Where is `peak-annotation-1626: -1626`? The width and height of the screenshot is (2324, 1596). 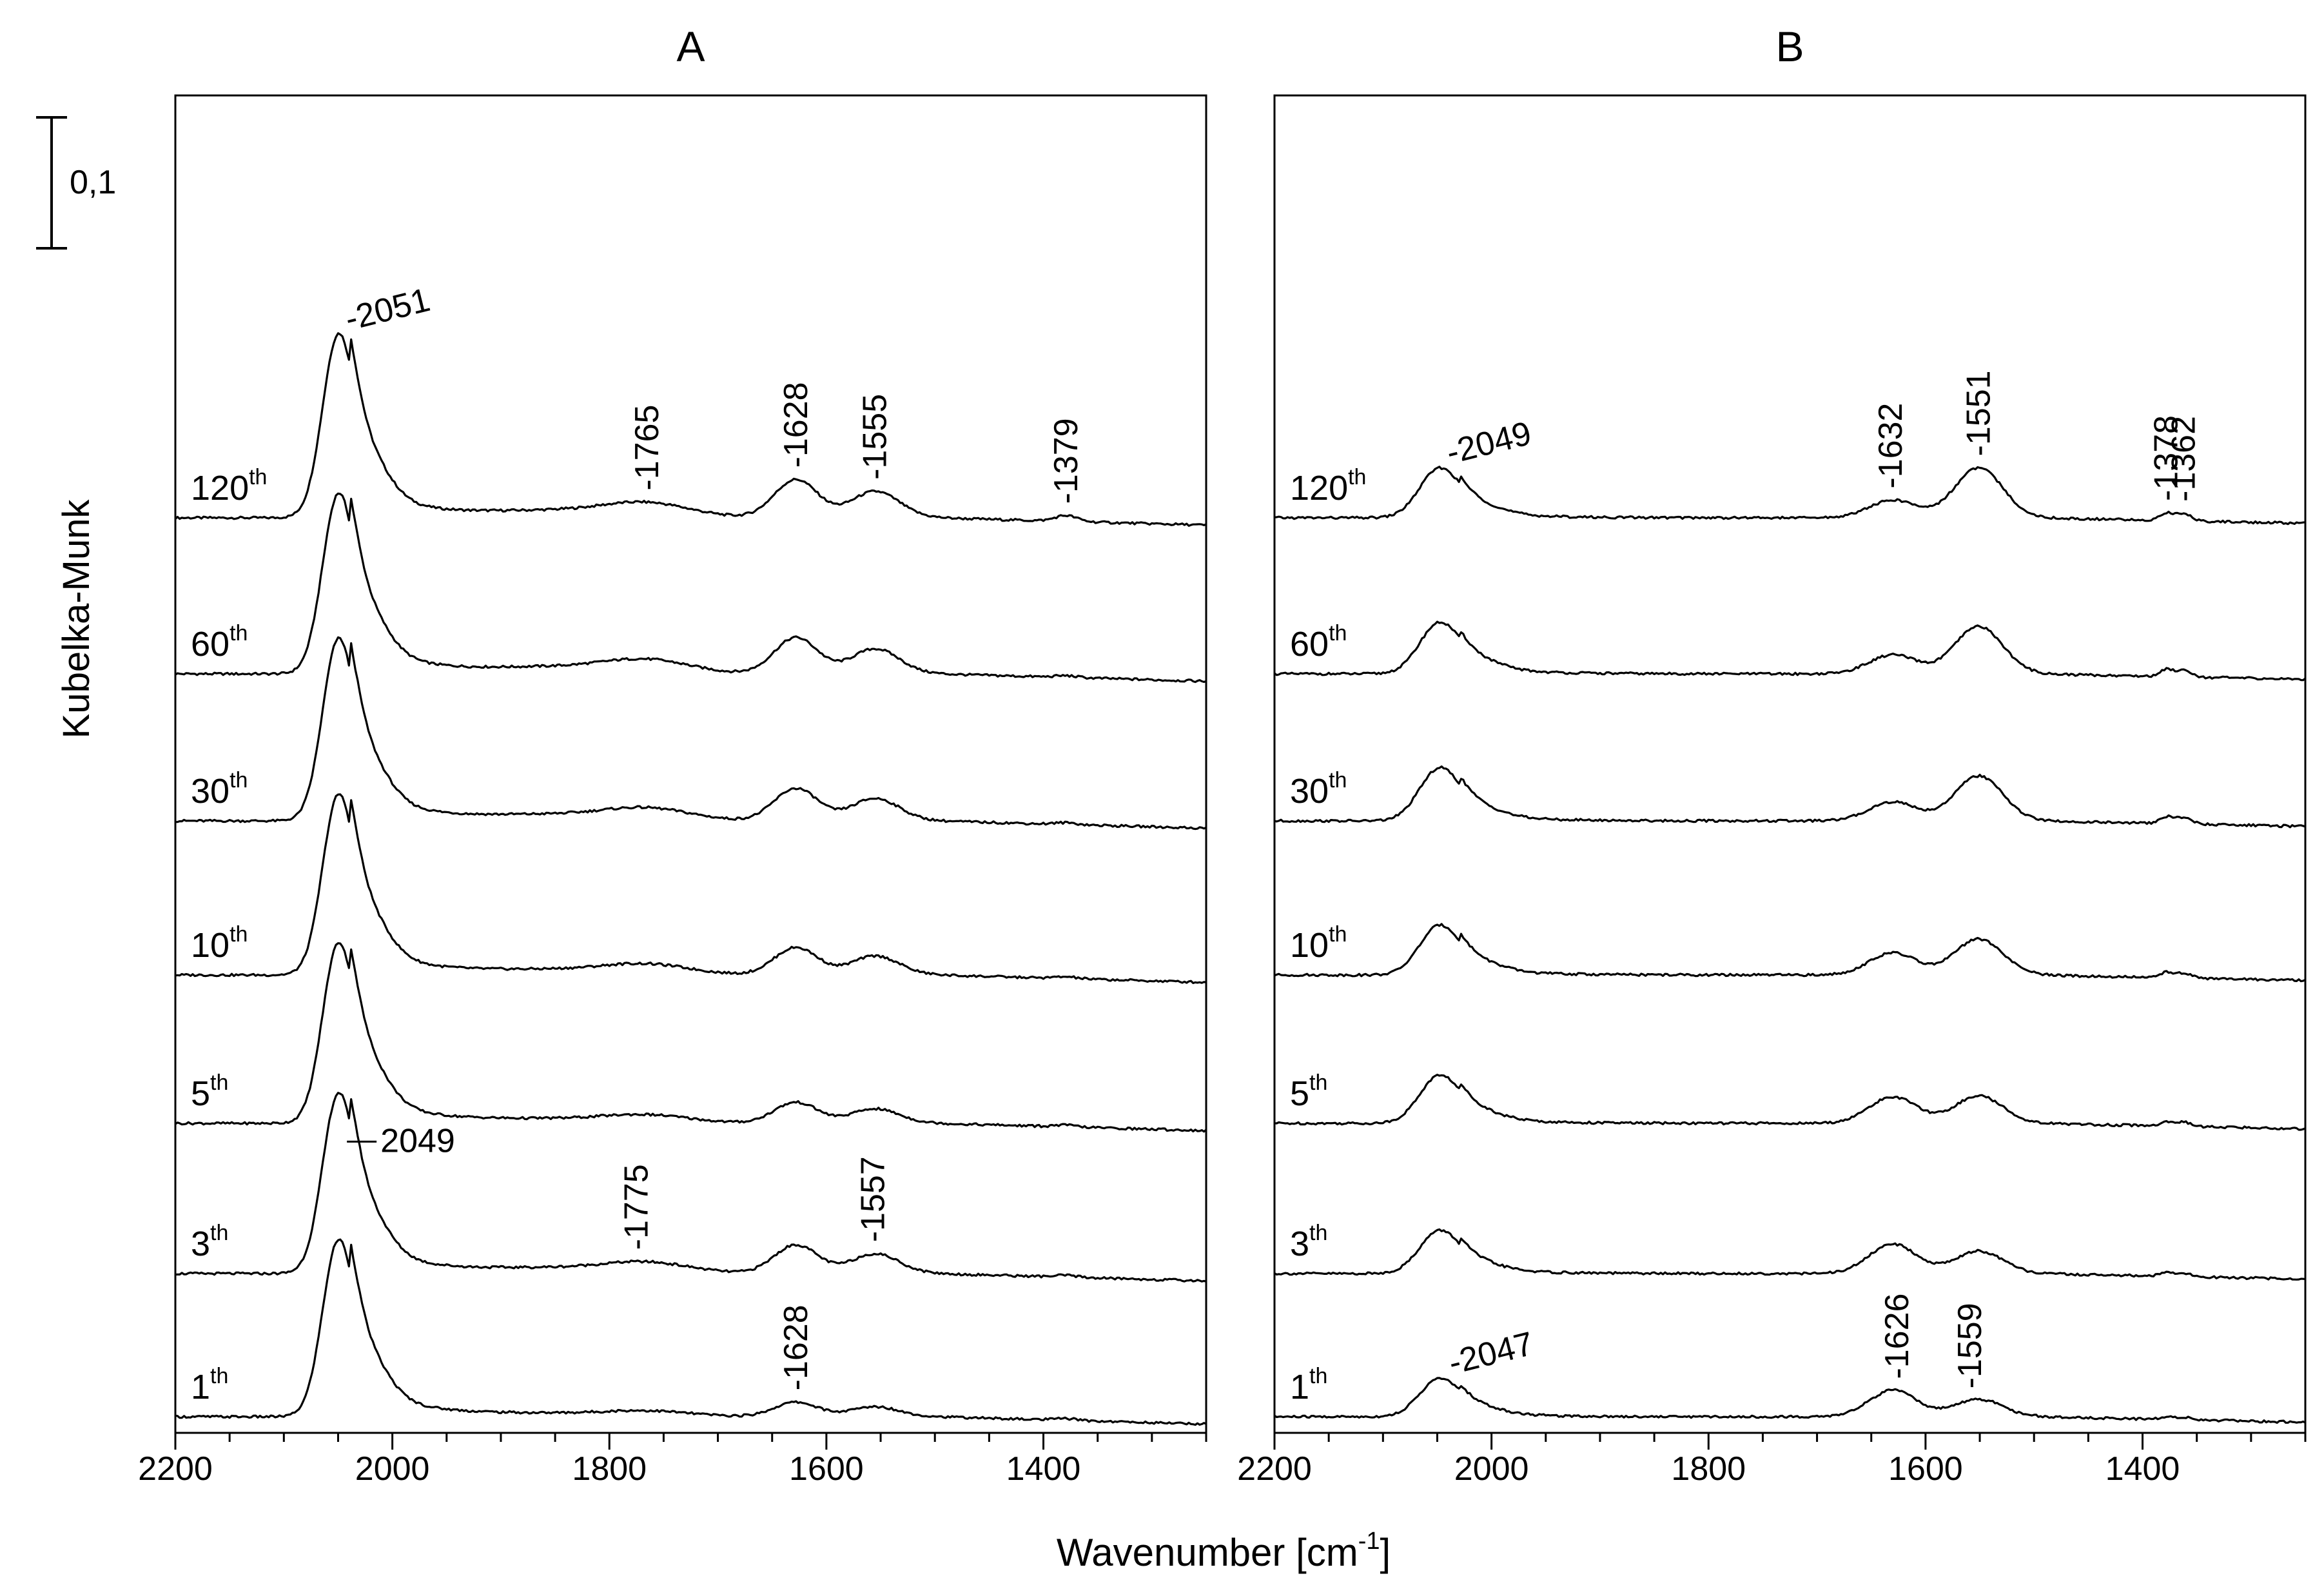 peak-annotation-1626: -1626 is located at coordinates (1897, 1337).